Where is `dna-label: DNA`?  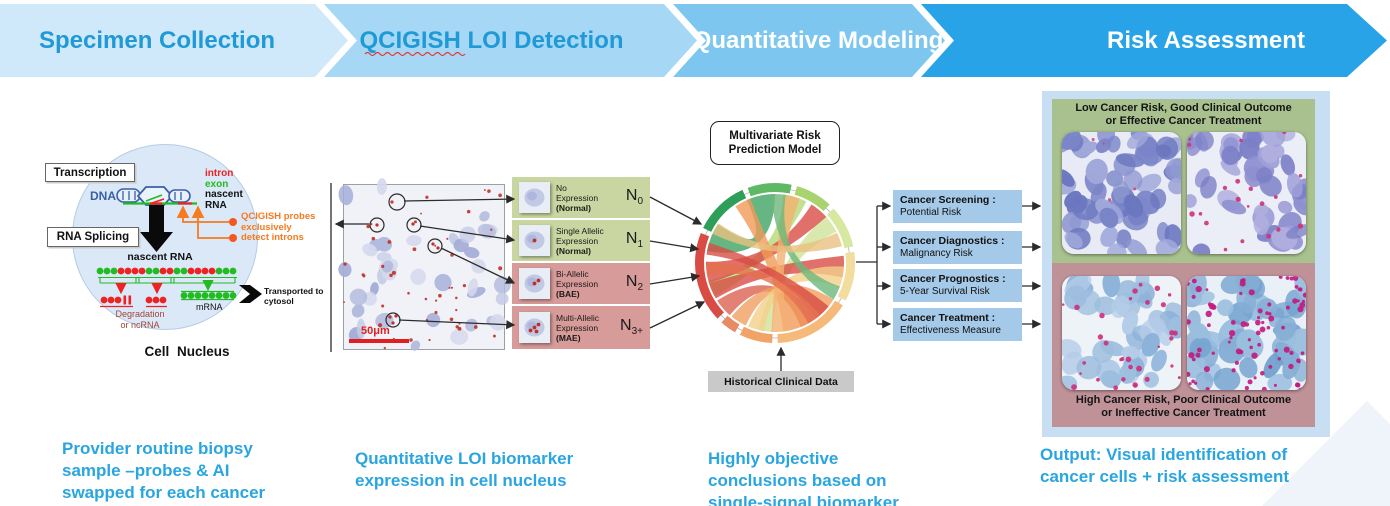 dna-label: DNA is located at coordinates (103, 196).